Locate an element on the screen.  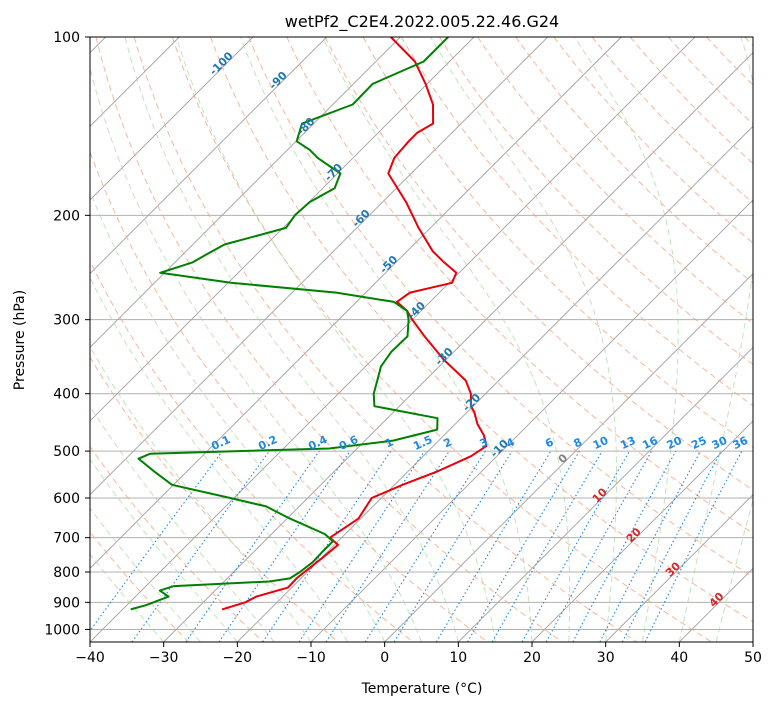
isotherm-label: -60 is located at coordinates (361, 218).